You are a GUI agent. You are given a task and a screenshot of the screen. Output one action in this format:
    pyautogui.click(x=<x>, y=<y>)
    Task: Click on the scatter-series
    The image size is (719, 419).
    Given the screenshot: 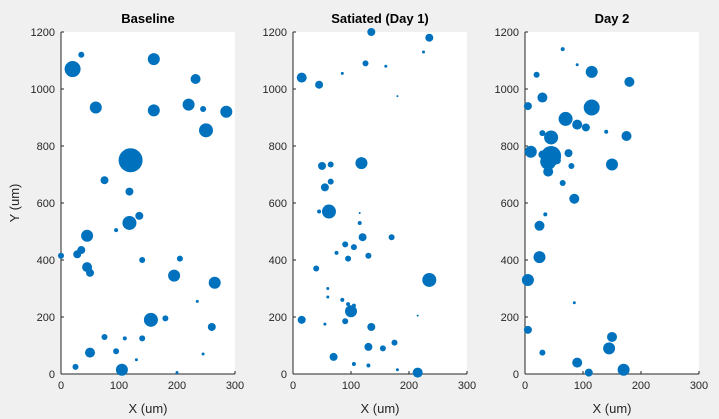 What is the action you would take?
    pyautogui.click(x=578, y=212)
    